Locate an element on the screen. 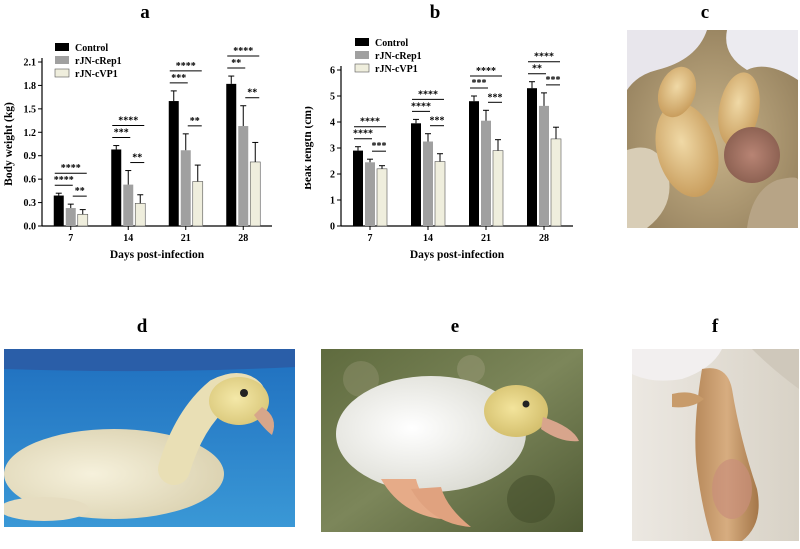  y-axis-label: Beak length (cm) is located at coordinates (309, 148).